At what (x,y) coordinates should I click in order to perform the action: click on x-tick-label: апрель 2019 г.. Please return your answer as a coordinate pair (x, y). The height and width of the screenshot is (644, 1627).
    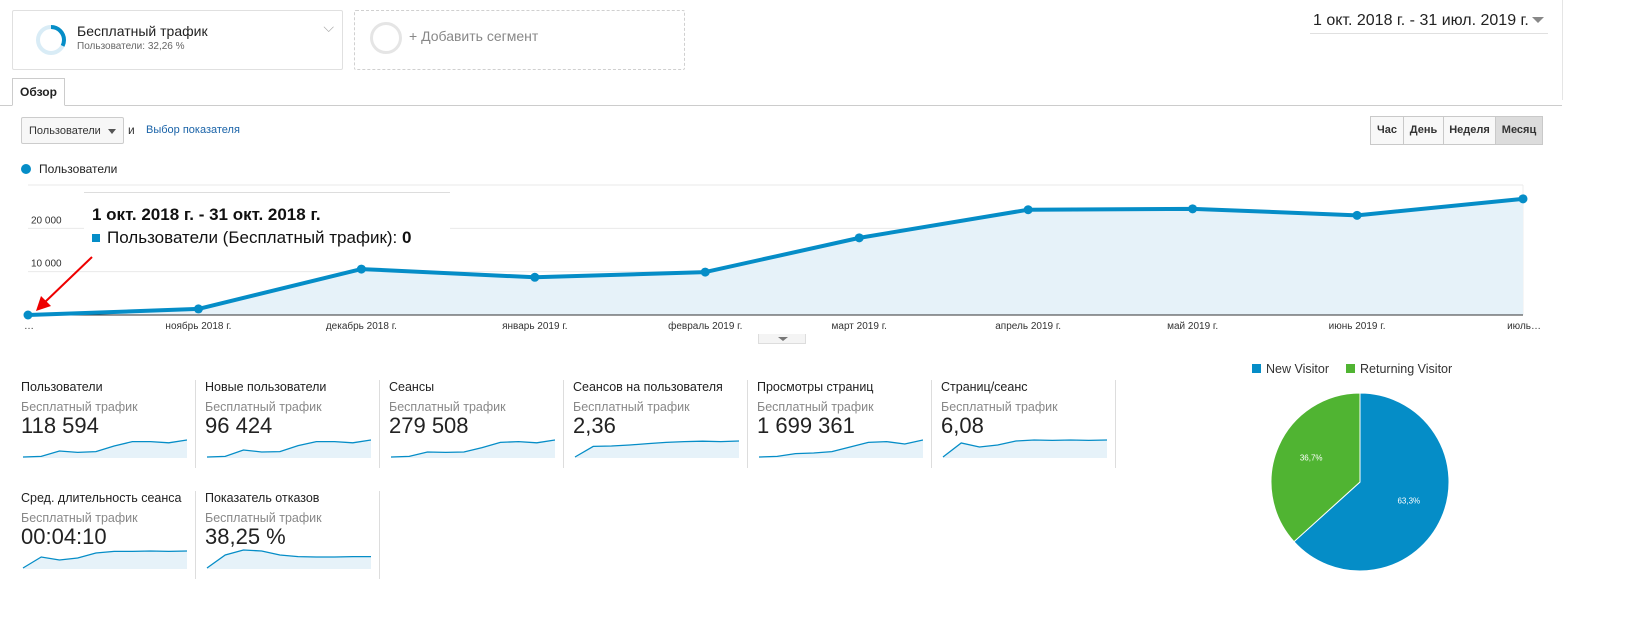
    Looking at the image, I should click on (1028, 326).